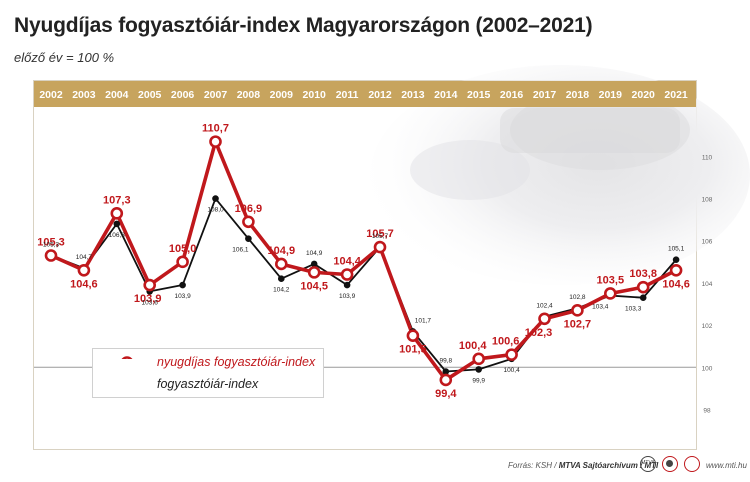  Describe the element at coordinates (511, 370) in the screenshot. I see `data-label-consumer: 100,4` at that location.